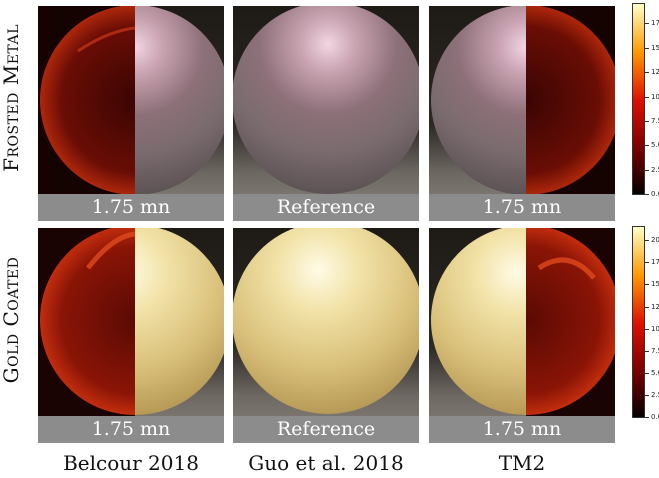  I want to click on panel-frosted-reference: Reference, so click(326, 113).